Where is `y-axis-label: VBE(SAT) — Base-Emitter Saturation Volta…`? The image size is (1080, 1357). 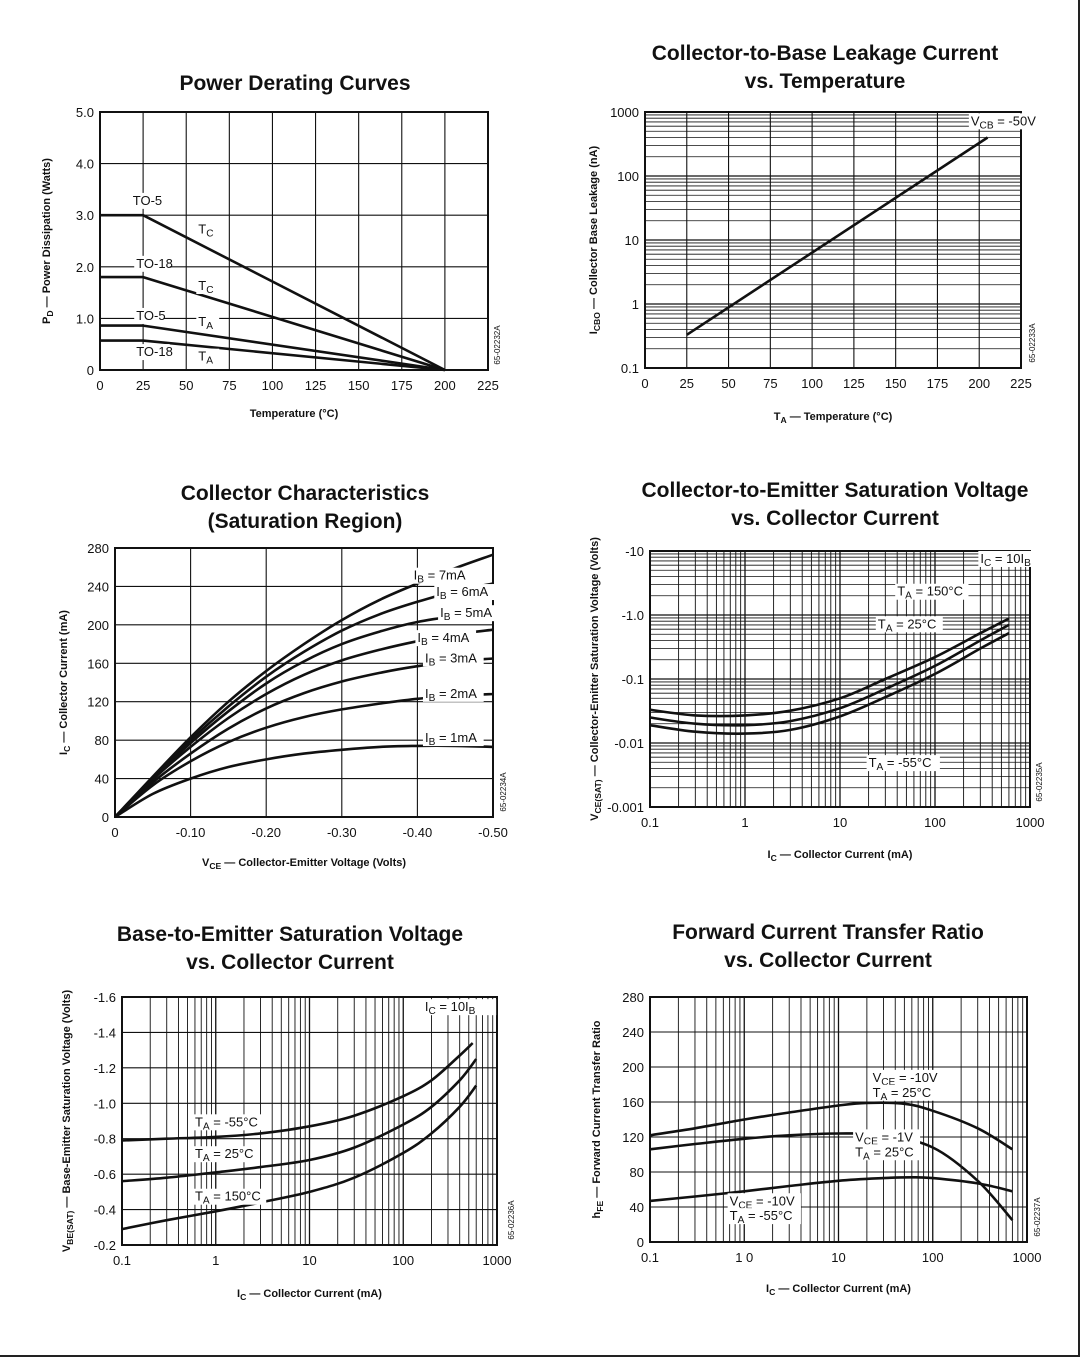
y-axis-label: VBE(SAT) — Base-Emitter Saturation Volta… is located at coordinates (68, 1120).